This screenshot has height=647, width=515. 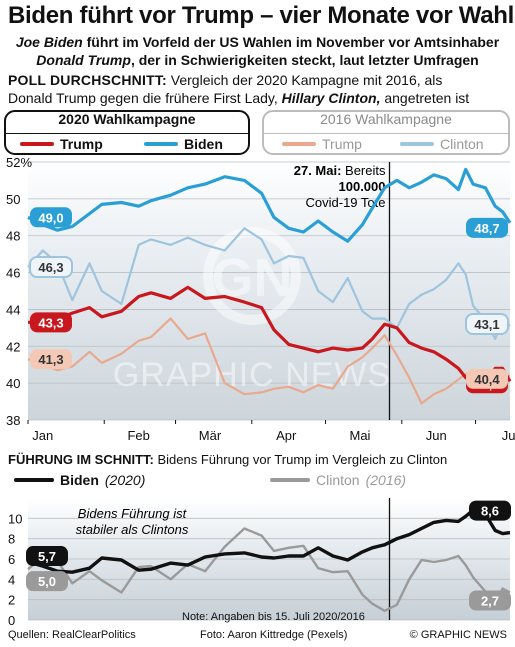 I want to click on trump-2016-end-label: 40,4, so click(x=487, y=378).